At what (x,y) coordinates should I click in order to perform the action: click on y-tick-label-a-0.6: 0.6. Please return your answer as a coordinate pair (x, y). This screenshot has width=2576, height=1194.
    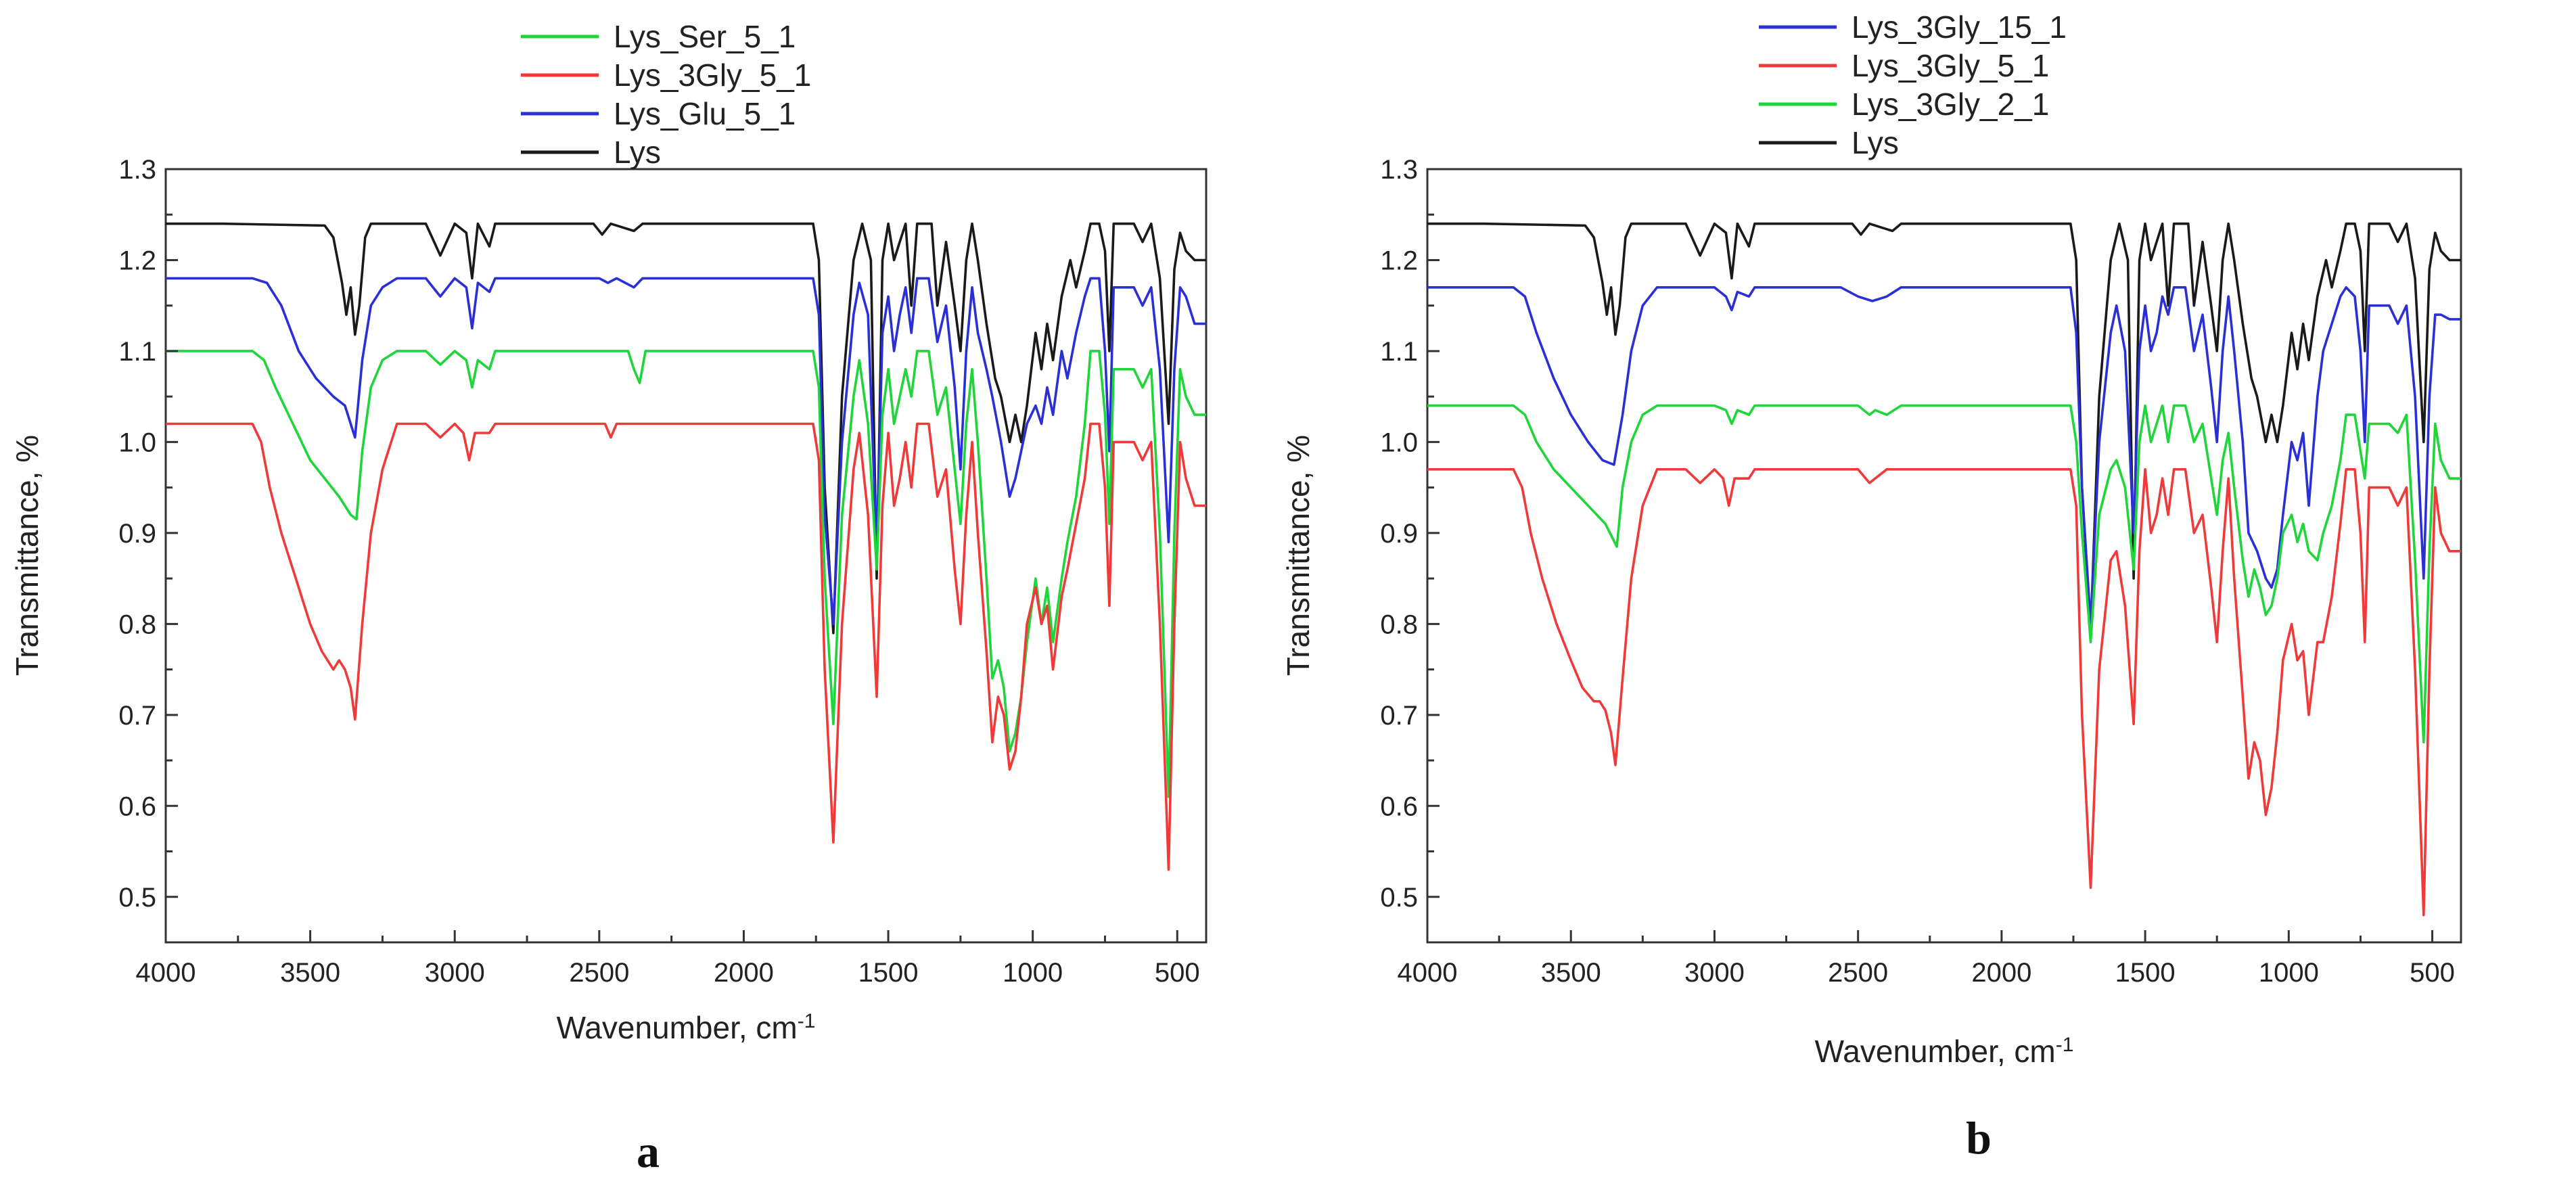
    Looking at the image, I should click on (137, 806).